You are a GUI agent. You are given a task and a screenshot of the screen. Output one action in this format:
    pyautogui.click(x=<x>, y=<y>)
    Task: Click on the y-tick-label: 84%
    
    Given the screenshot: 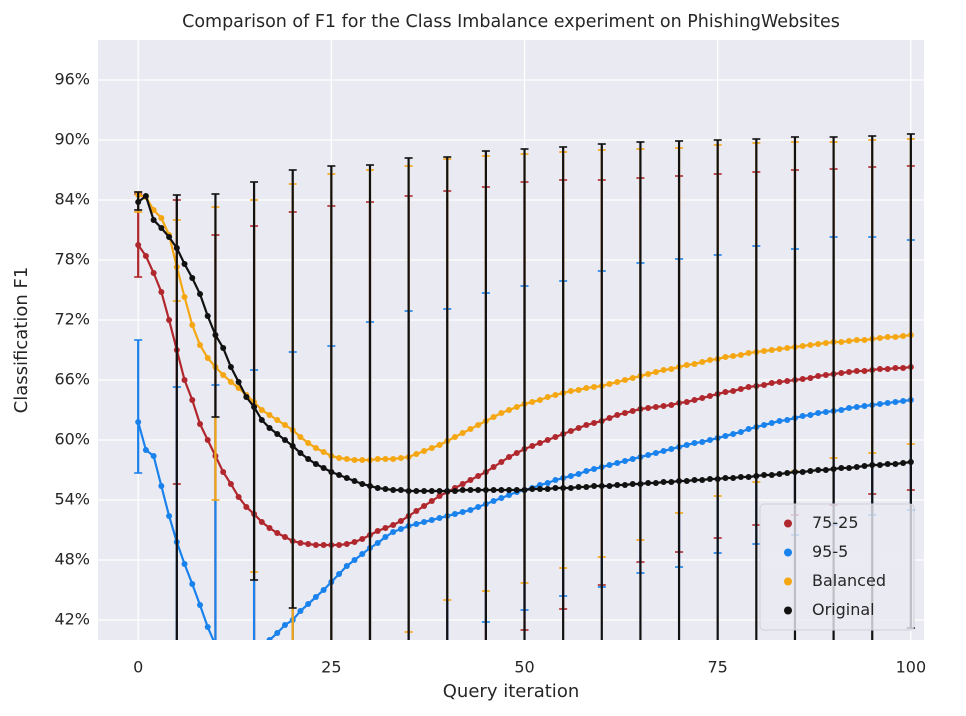 What is the action you would take?
    pyautogui.click(x=72, y=199)
    